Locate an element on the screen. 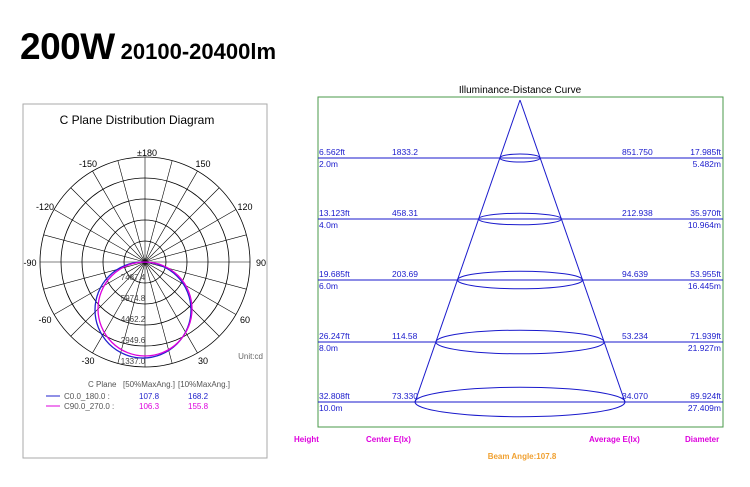 The image size is (750, 487). row-average-lux: 851.750 is located at coordinates (637, 152).